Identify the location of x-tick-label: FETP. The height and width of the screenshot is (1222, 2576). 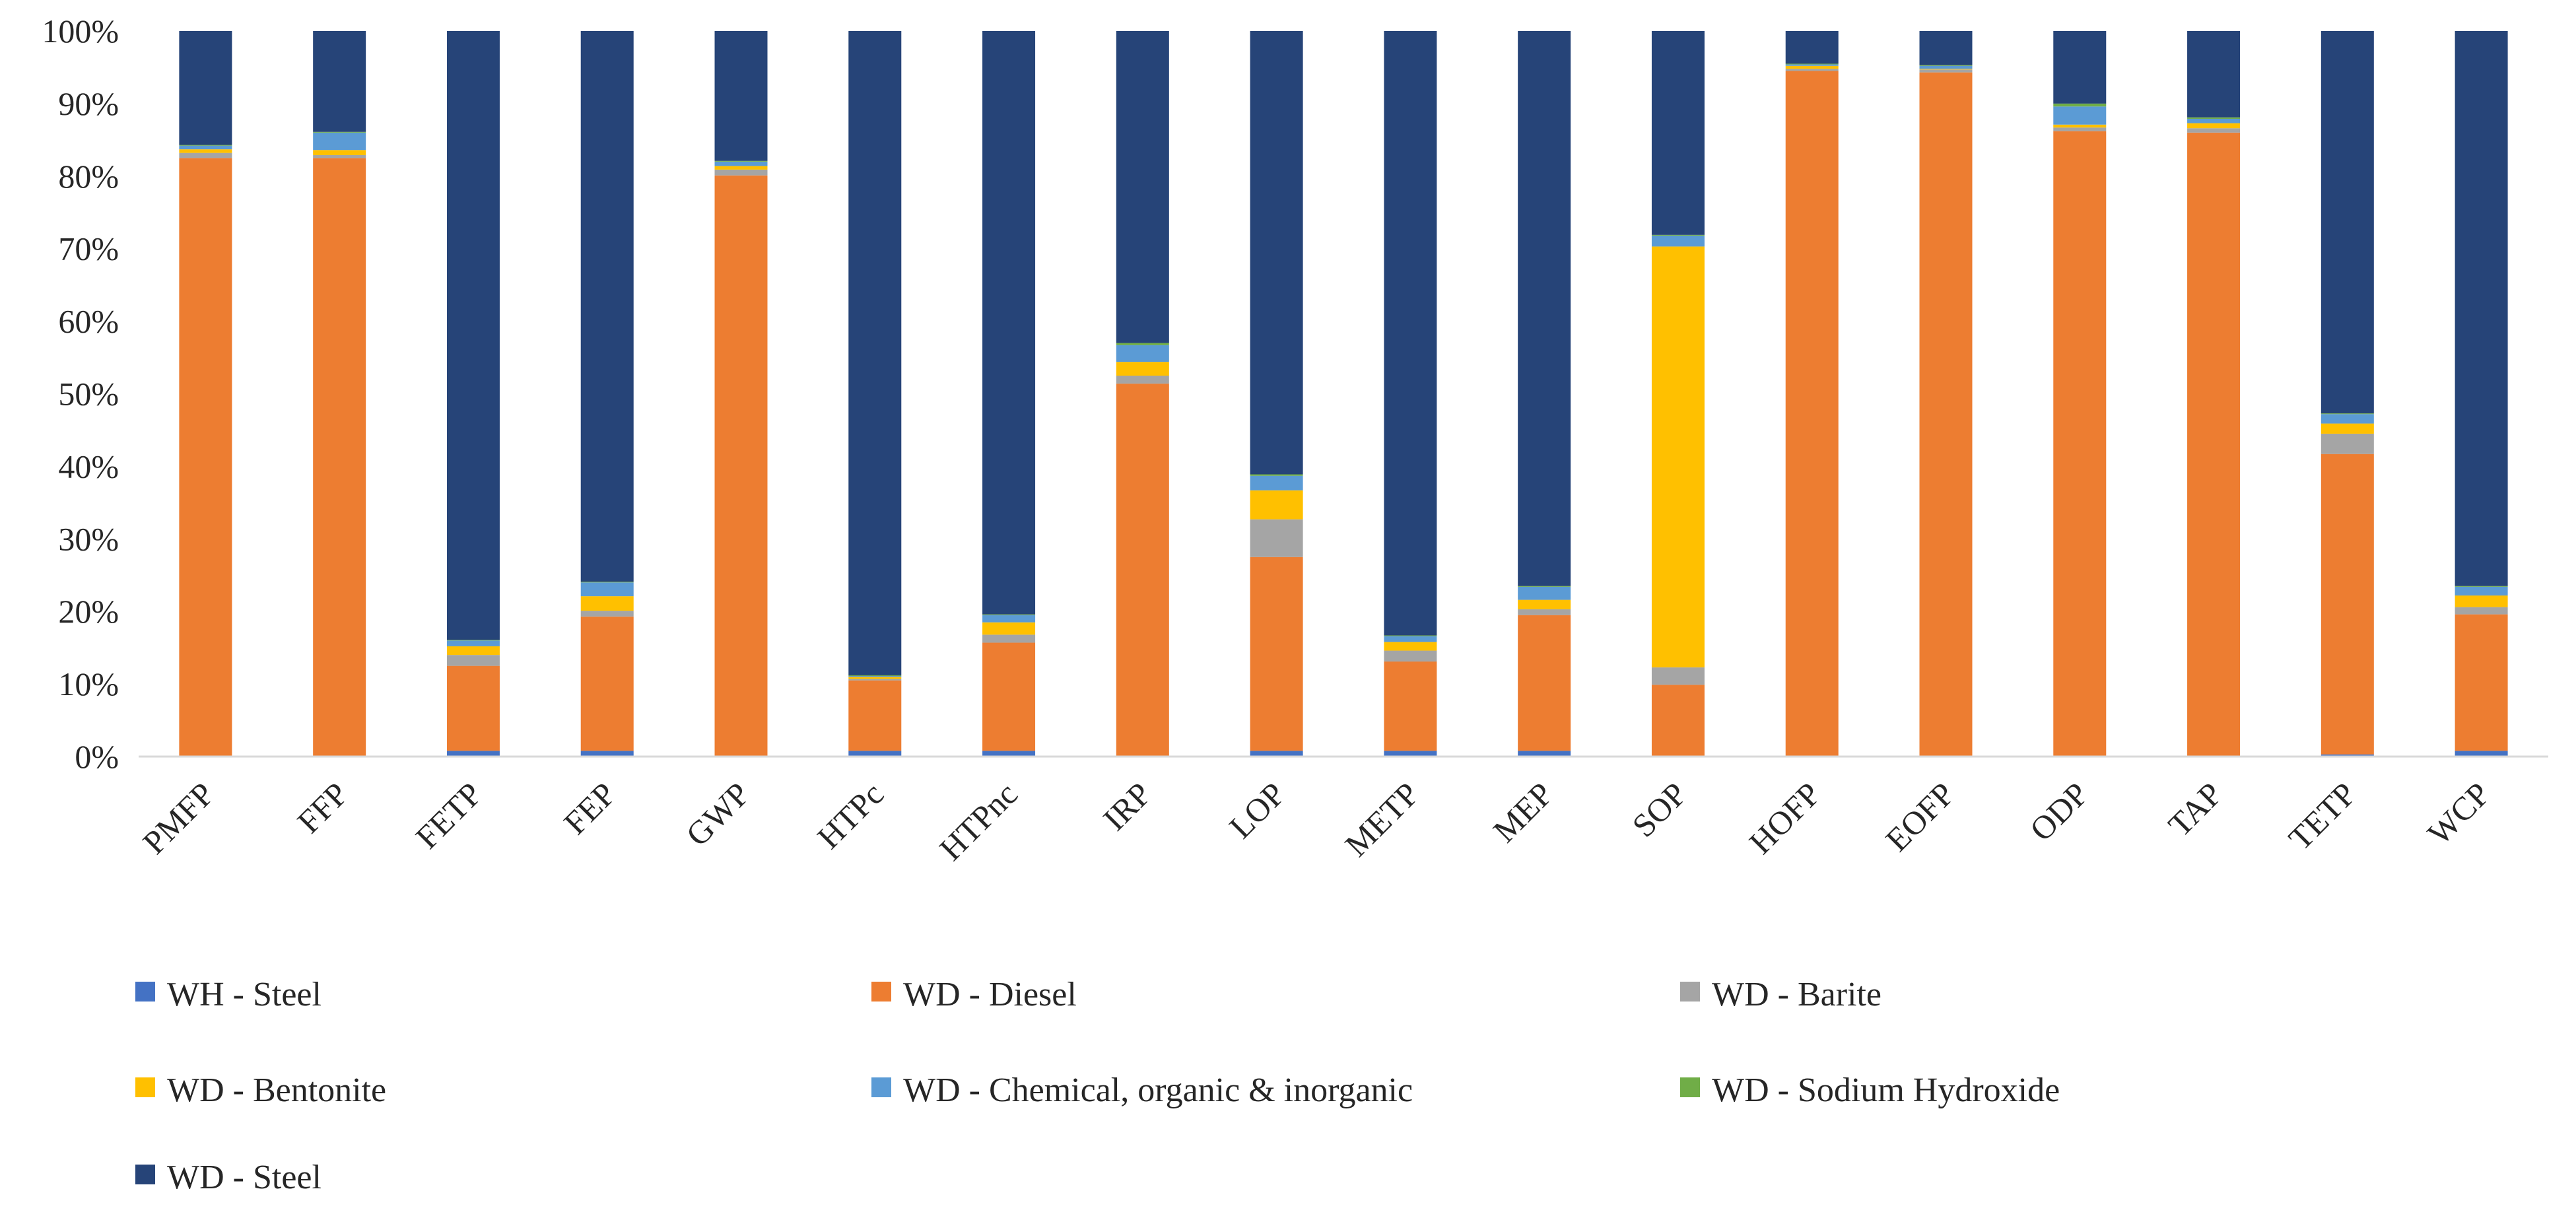
(449, 815).